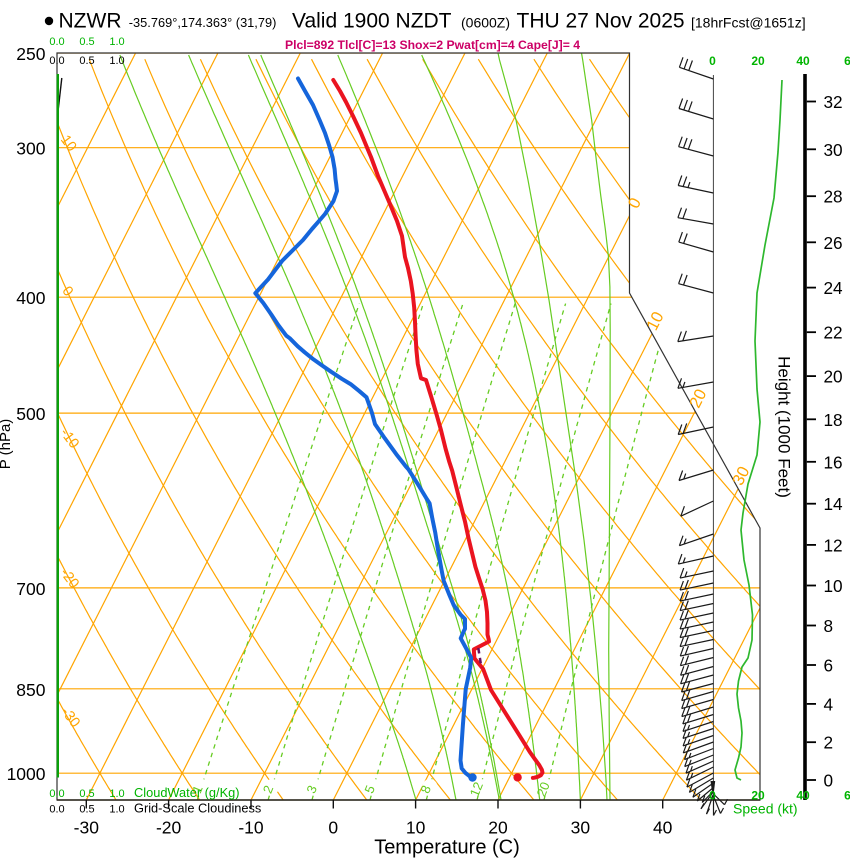 Image resolution: width=850 pixels, height=865 pixels. Describe the element at coordinates (30, 589) in the screenshot. I see `svg-text: 700` at that location.